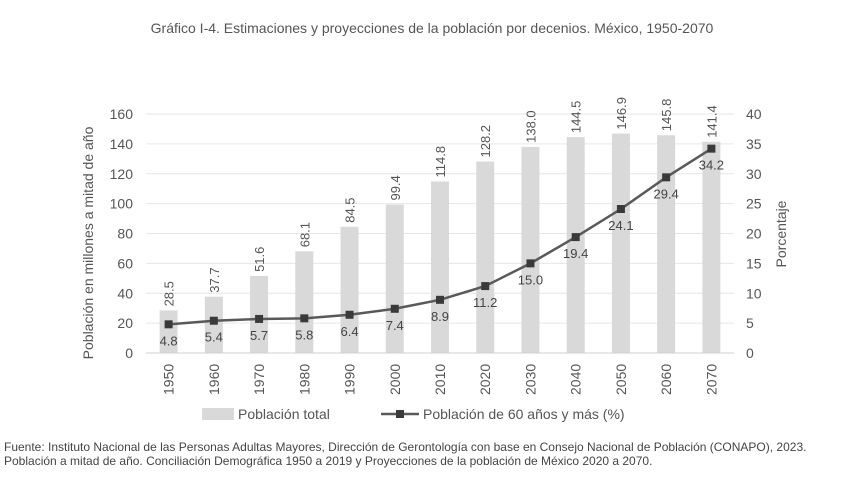  I want to click on x-tick-label: 2040, so click(576, 379).